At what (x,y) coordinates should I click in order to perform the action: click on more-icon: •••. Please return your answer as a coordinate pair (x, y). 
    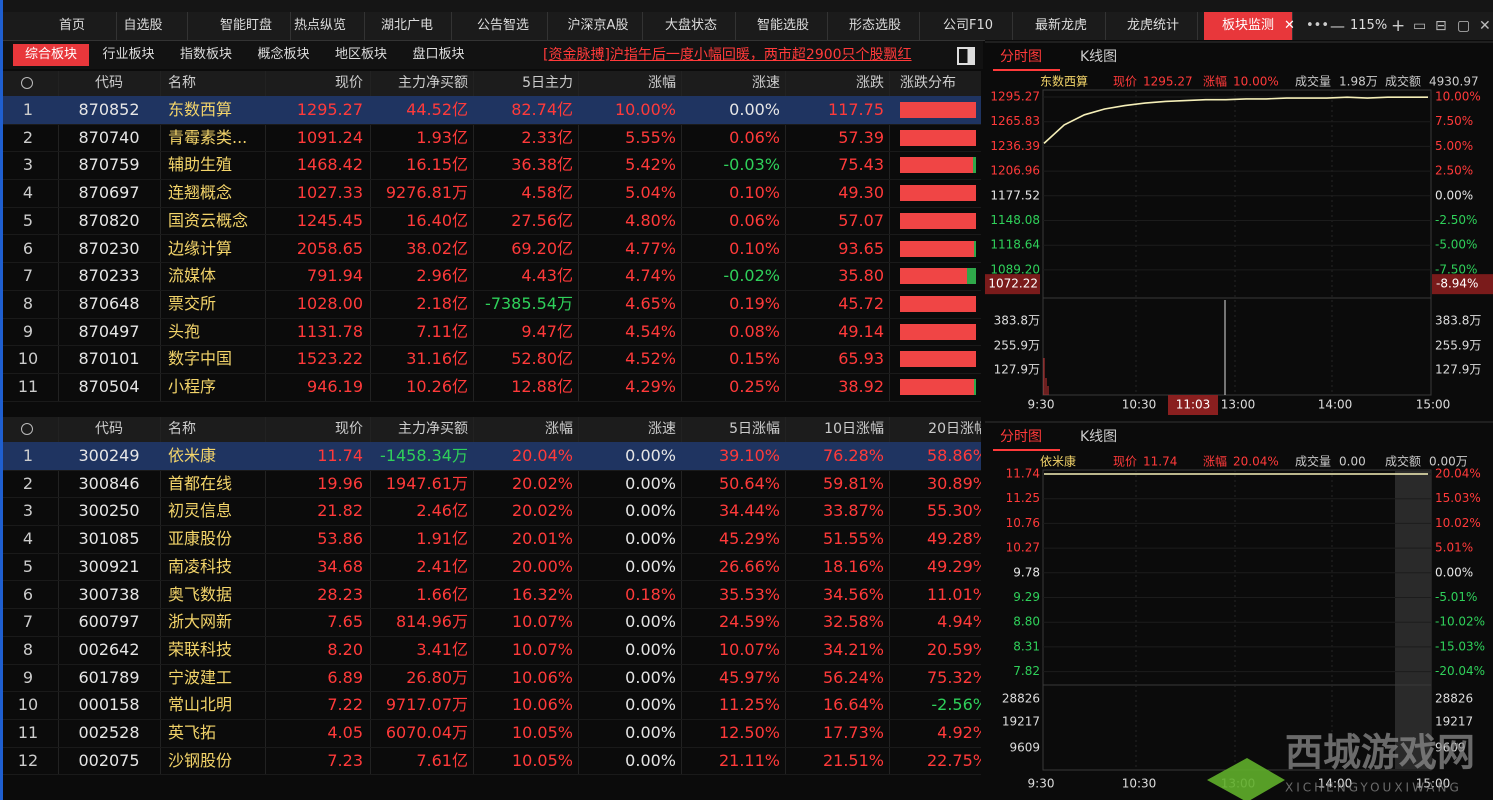
    Looking at the image, I should click on (1318, 25).